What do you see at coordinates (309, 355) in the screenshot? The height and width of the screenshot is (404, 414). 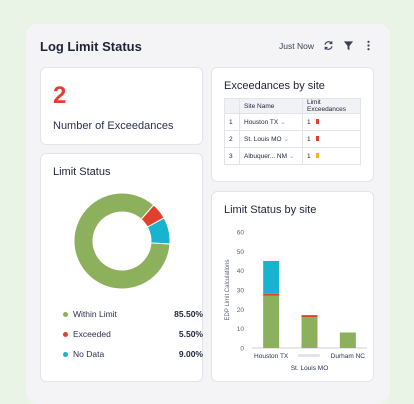 I see `axis-scrollbar` at bounding box center [309, 355].